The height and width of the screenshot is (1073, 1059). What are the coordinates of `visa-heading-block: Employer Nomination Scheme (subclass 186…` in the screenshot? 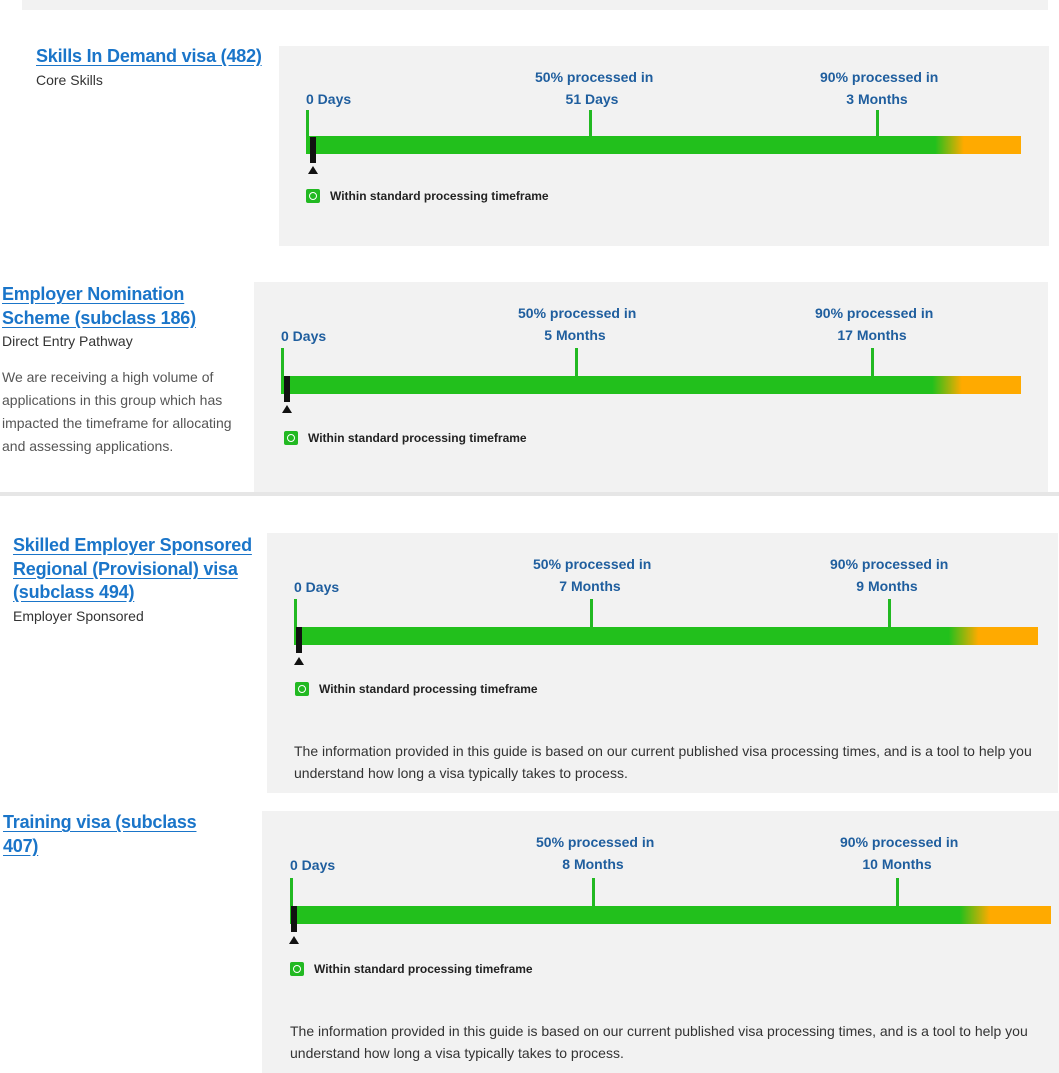 It's located at (119, 370).